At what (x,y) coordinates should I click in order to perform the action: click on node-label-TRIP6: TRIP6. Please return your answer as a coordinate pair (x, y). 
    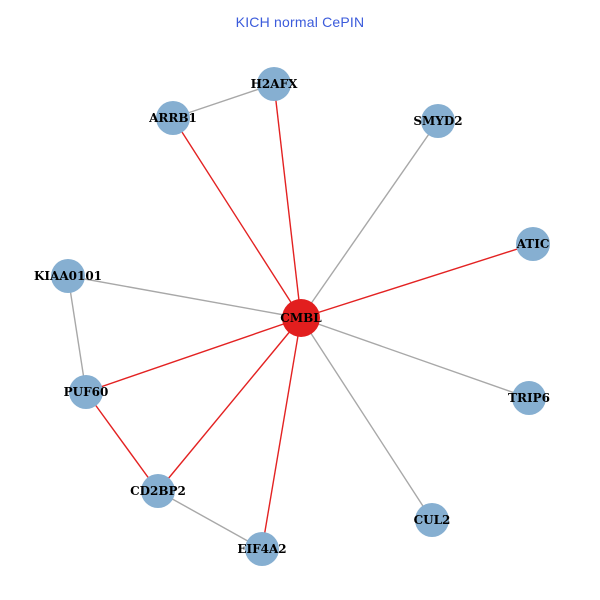
    Looking at the image, I should click on (529, 398).